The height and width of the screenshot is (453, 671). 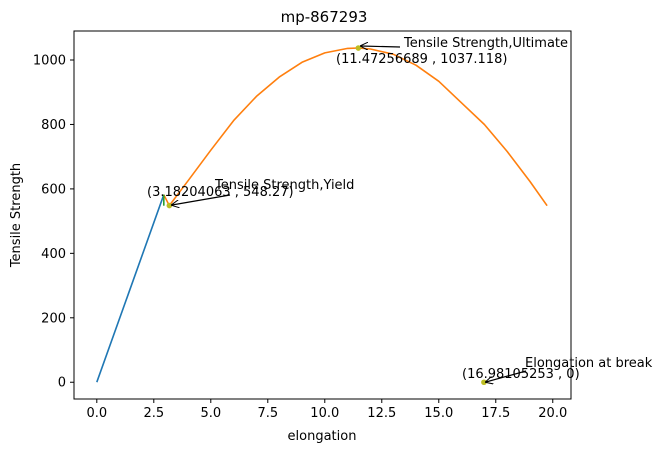 What do you see at coordinates (53, 254) in the screenshot?
I see `y-tick-label: 400` at bounding box center [53, 254].